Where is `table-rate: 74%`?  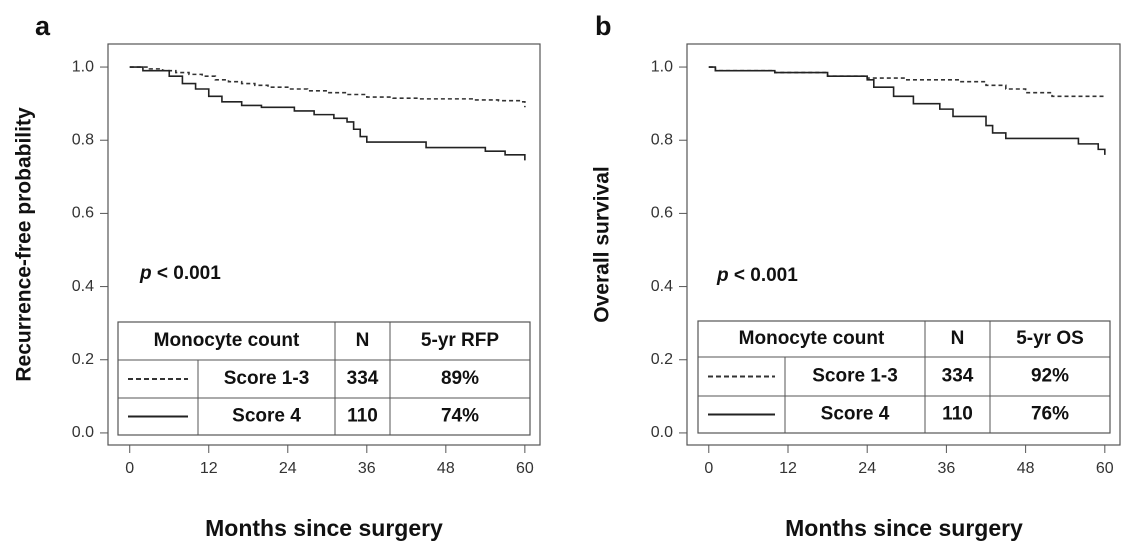 table-rate: 74% is located at coordinates (460, 416).